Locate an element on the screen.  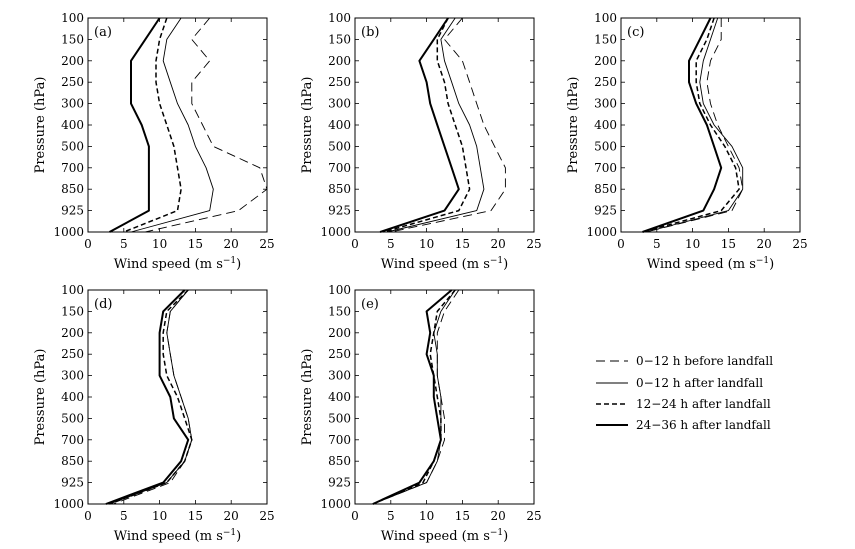
y-axis-label: Pressure (hPa) is located at coordinates (573, 125).